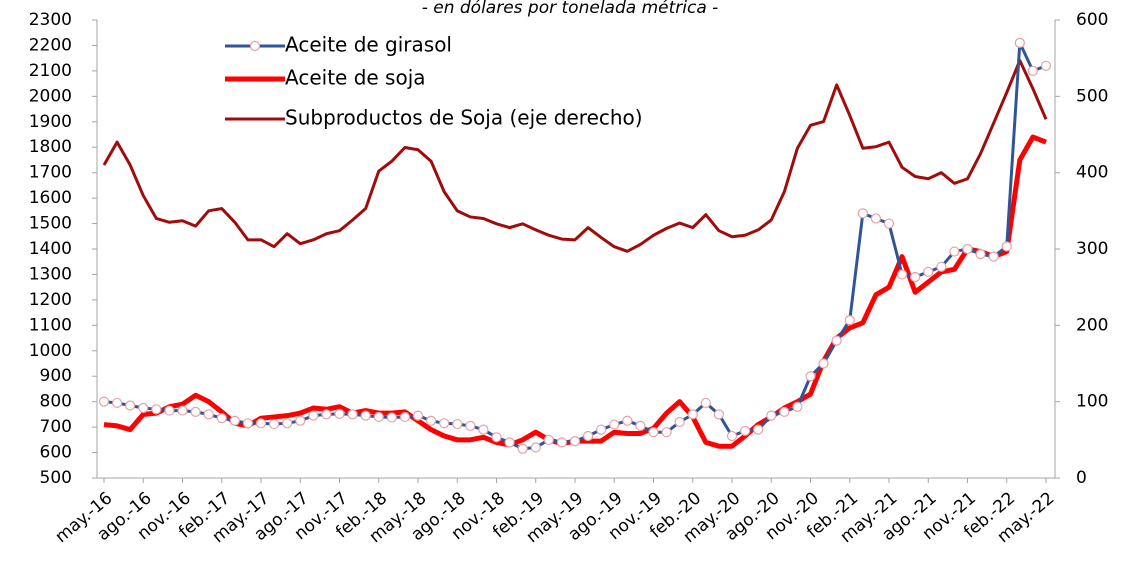  I want to click on y-tick-label: 800, so click(56, 402).